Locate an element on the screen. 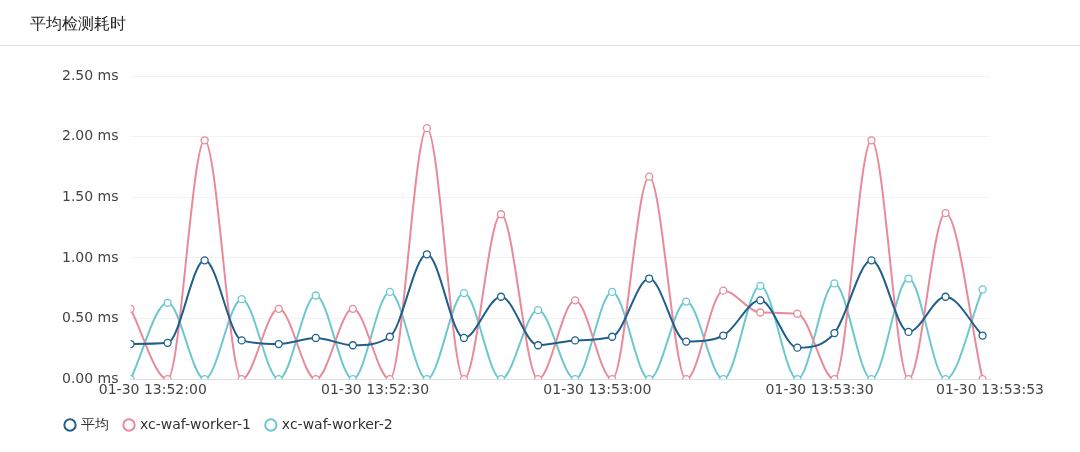  x-tick-label: 01-30 13:53:53 is located at coordinates (990, 389).